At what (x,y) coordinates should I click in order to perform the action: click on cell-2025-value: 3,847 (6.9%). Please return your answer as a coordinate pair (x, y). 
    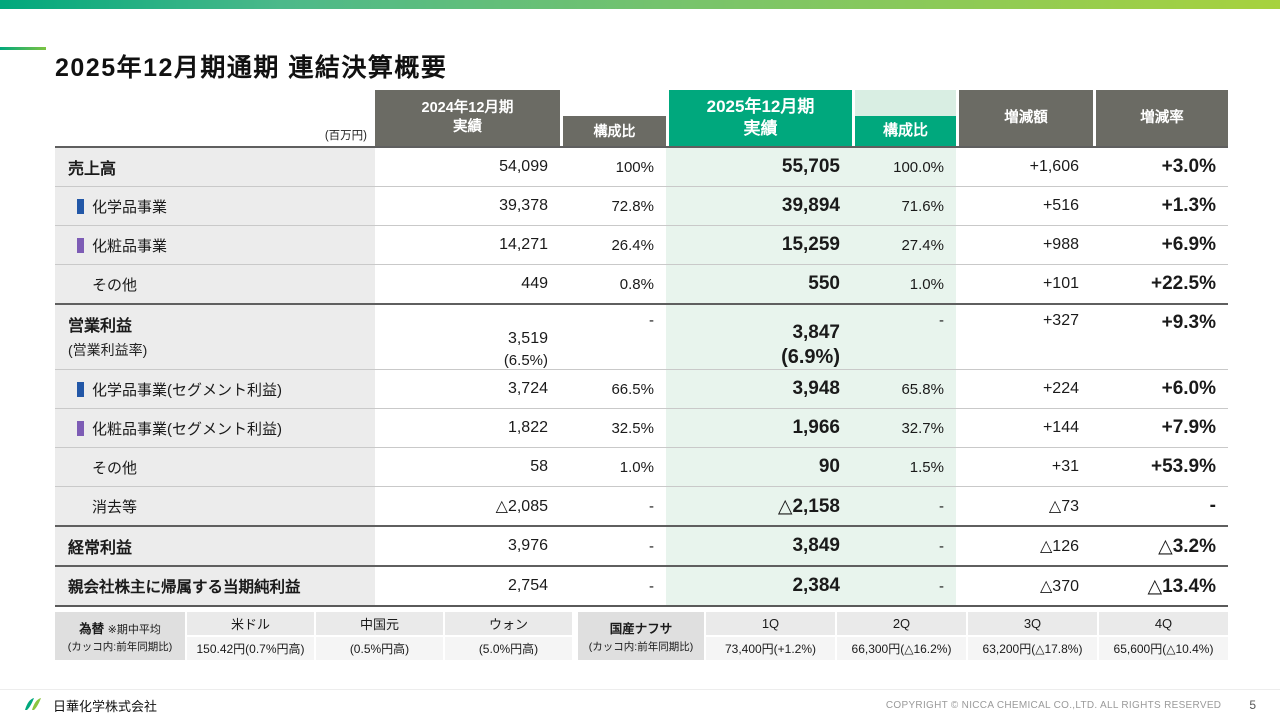
    Looking at the image, I should click on (759, 337).